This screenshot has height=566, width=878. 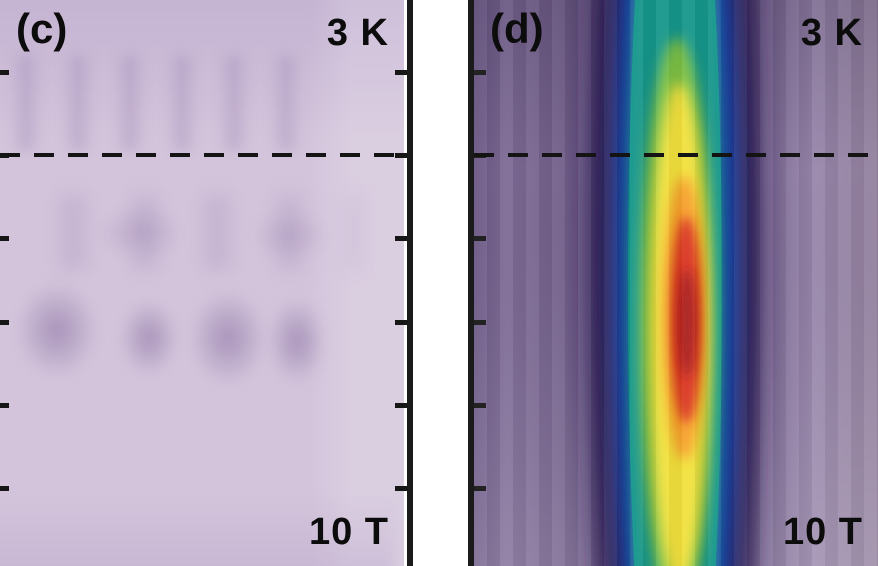 I want to click on panel-c-right-spine, so click(x=410, y=283).